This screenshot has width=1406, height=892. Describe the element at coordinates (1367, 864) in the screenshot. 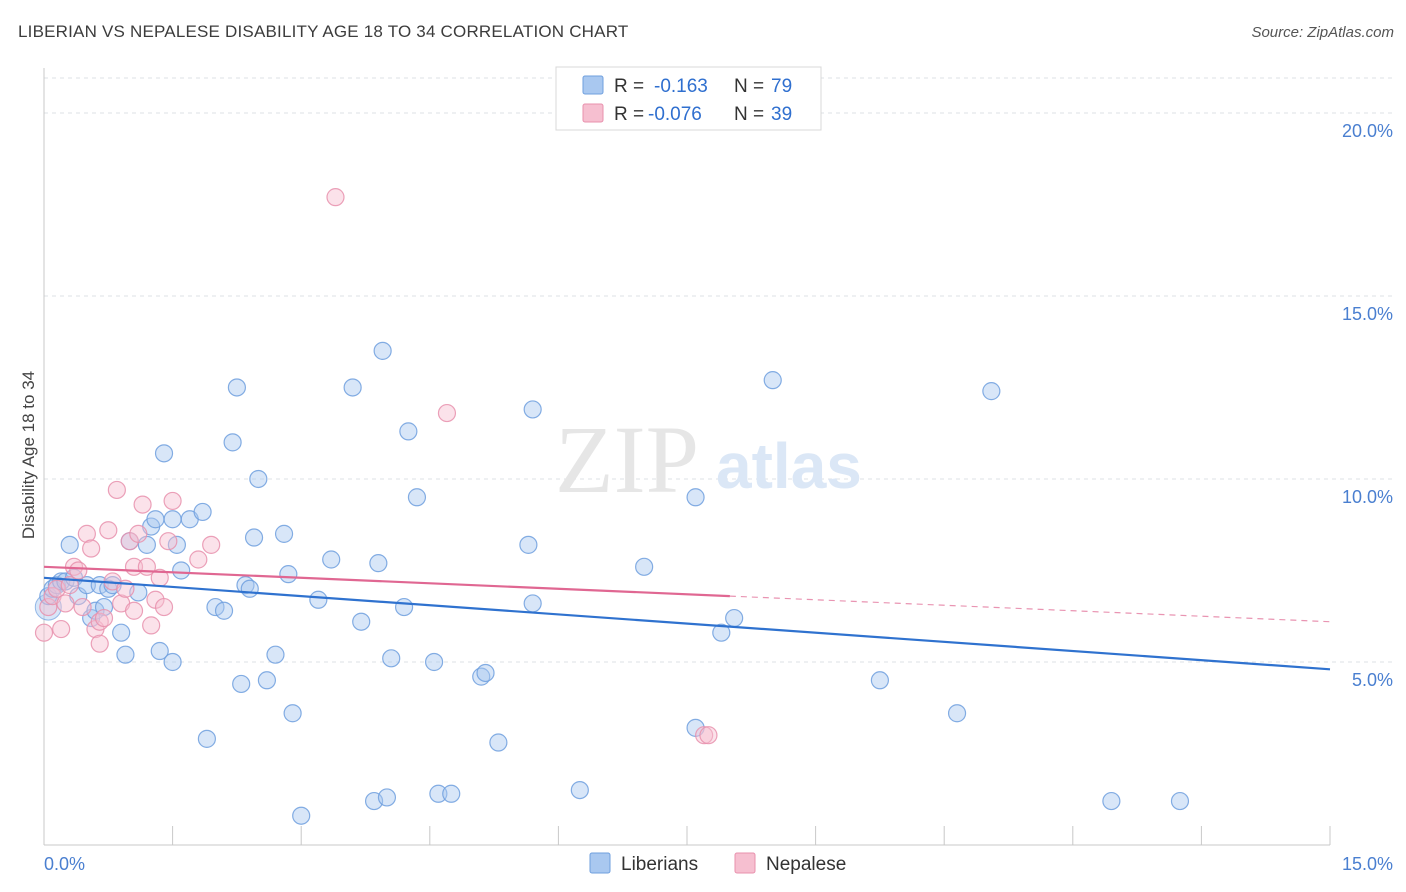

I see `x-tick-label: 15.0%` at that location.